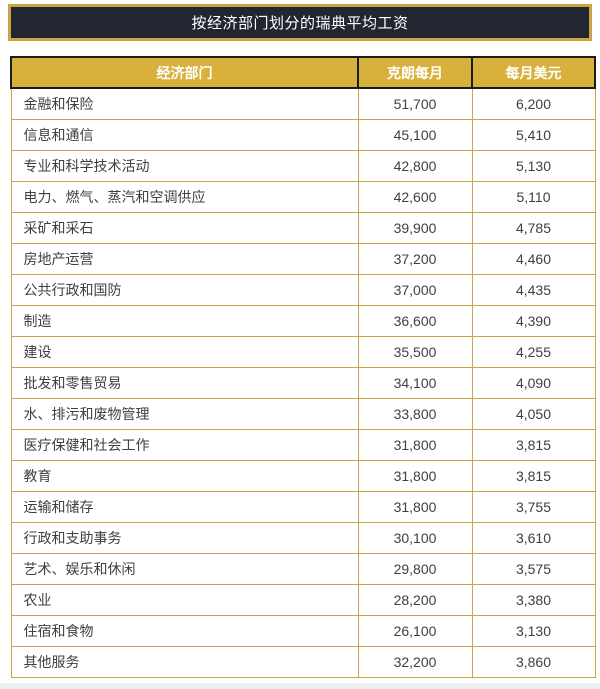 Image resolution: width=600 pixels, height=689 pixels. What do you see at coordinates (533, 72) in the screenshot?
I see `column-header-usd: 每月美元` at bounding box center [533, 72].